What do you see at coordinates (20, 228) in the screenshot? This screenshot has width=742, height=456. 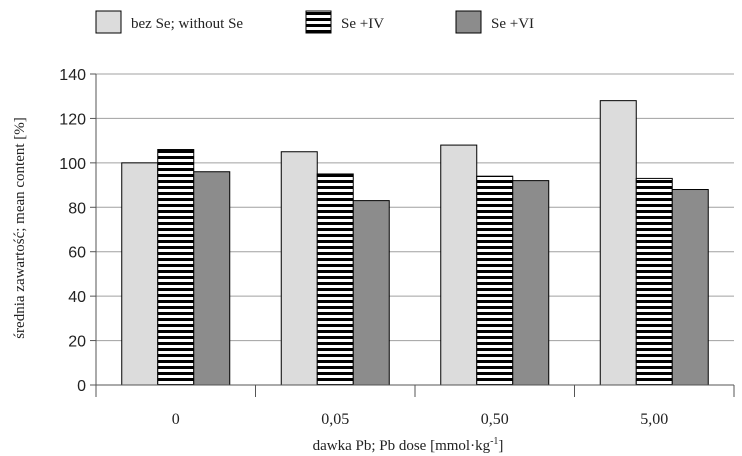 I see `y-axis-label: średnia zawartość; mean content [%]` at bounding box center [20, 228].